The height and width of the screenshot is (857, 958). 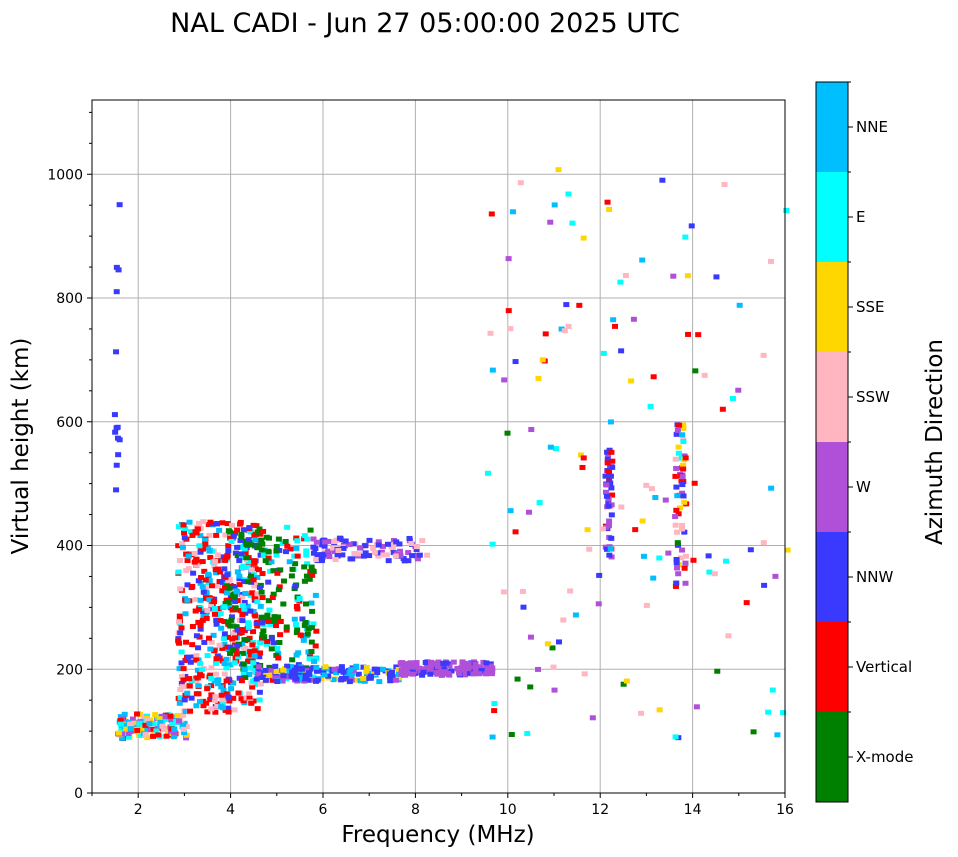 I want to click on x-tick-label: 8, so click(x=415, y=810).